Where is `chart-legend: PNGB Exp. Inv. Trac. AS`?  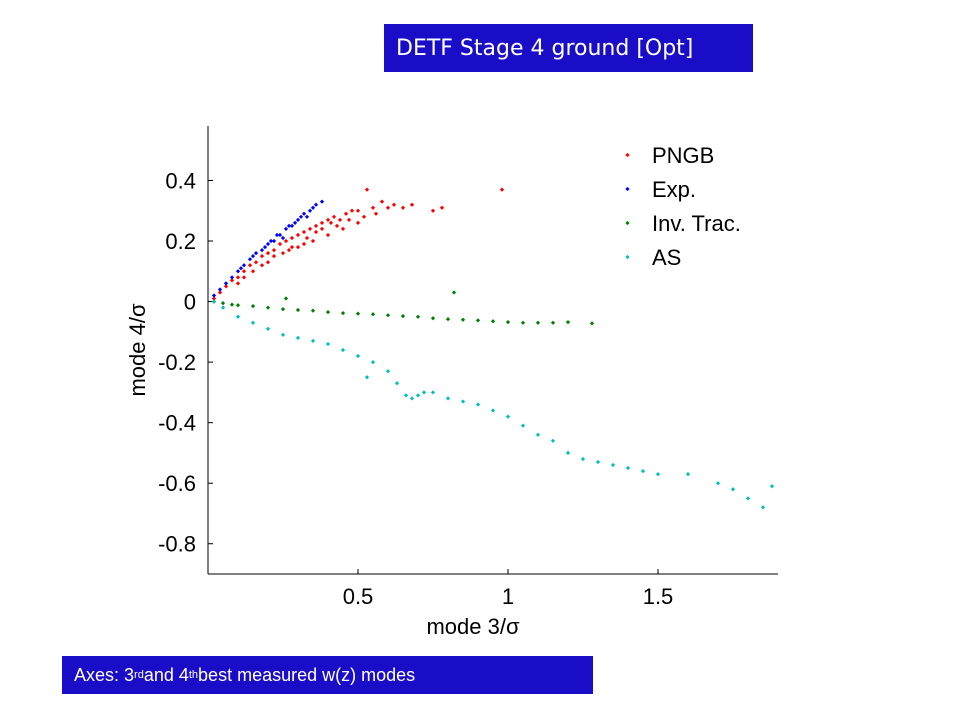
chart-legend: PNGB Exp. Inv. Trac. AS is located at coordinates (683, 206).